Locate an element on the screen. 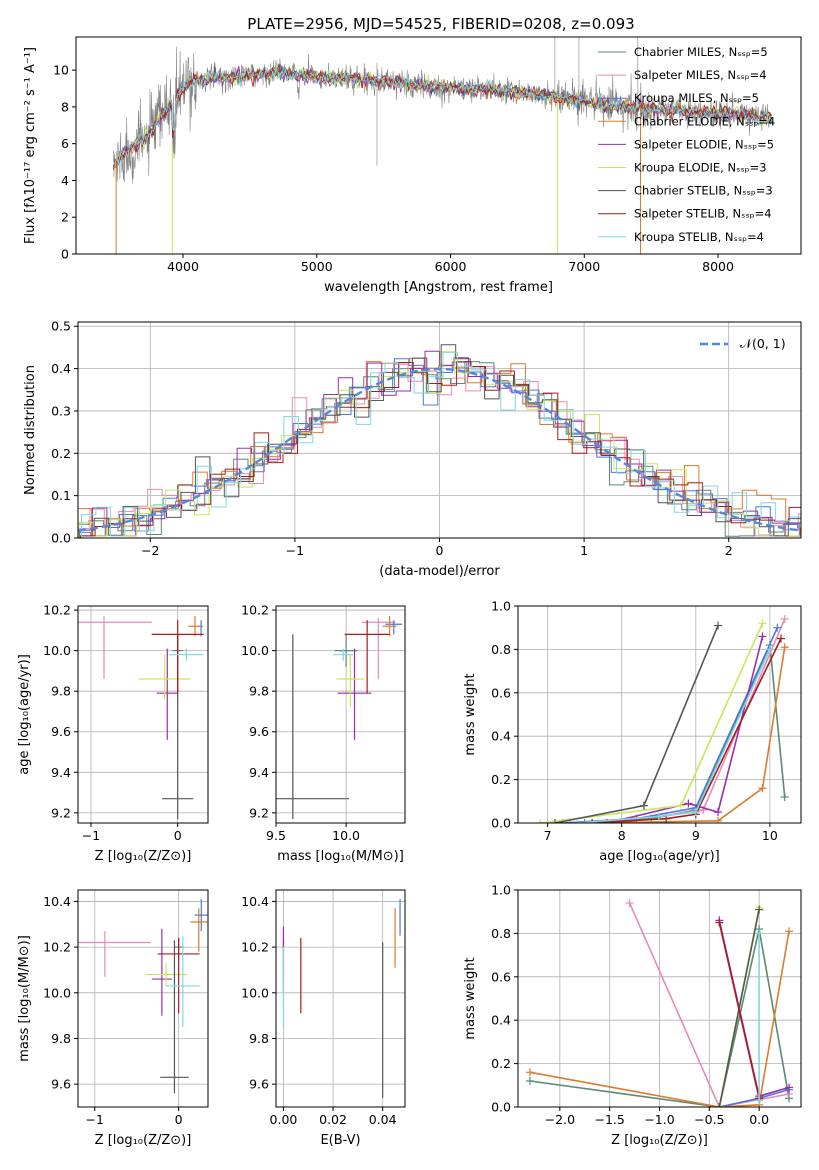 The image size is (819, 1170). y-tick-label: 8 is located at coordinates (65, 106).